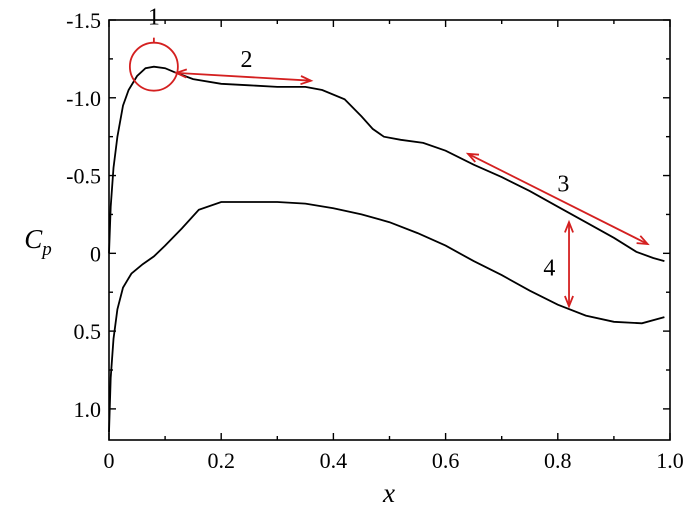 Image resolution: width=700 pixels, height=516 pixels. I want to click on y-axis-label-main: C, so click(33, 239).